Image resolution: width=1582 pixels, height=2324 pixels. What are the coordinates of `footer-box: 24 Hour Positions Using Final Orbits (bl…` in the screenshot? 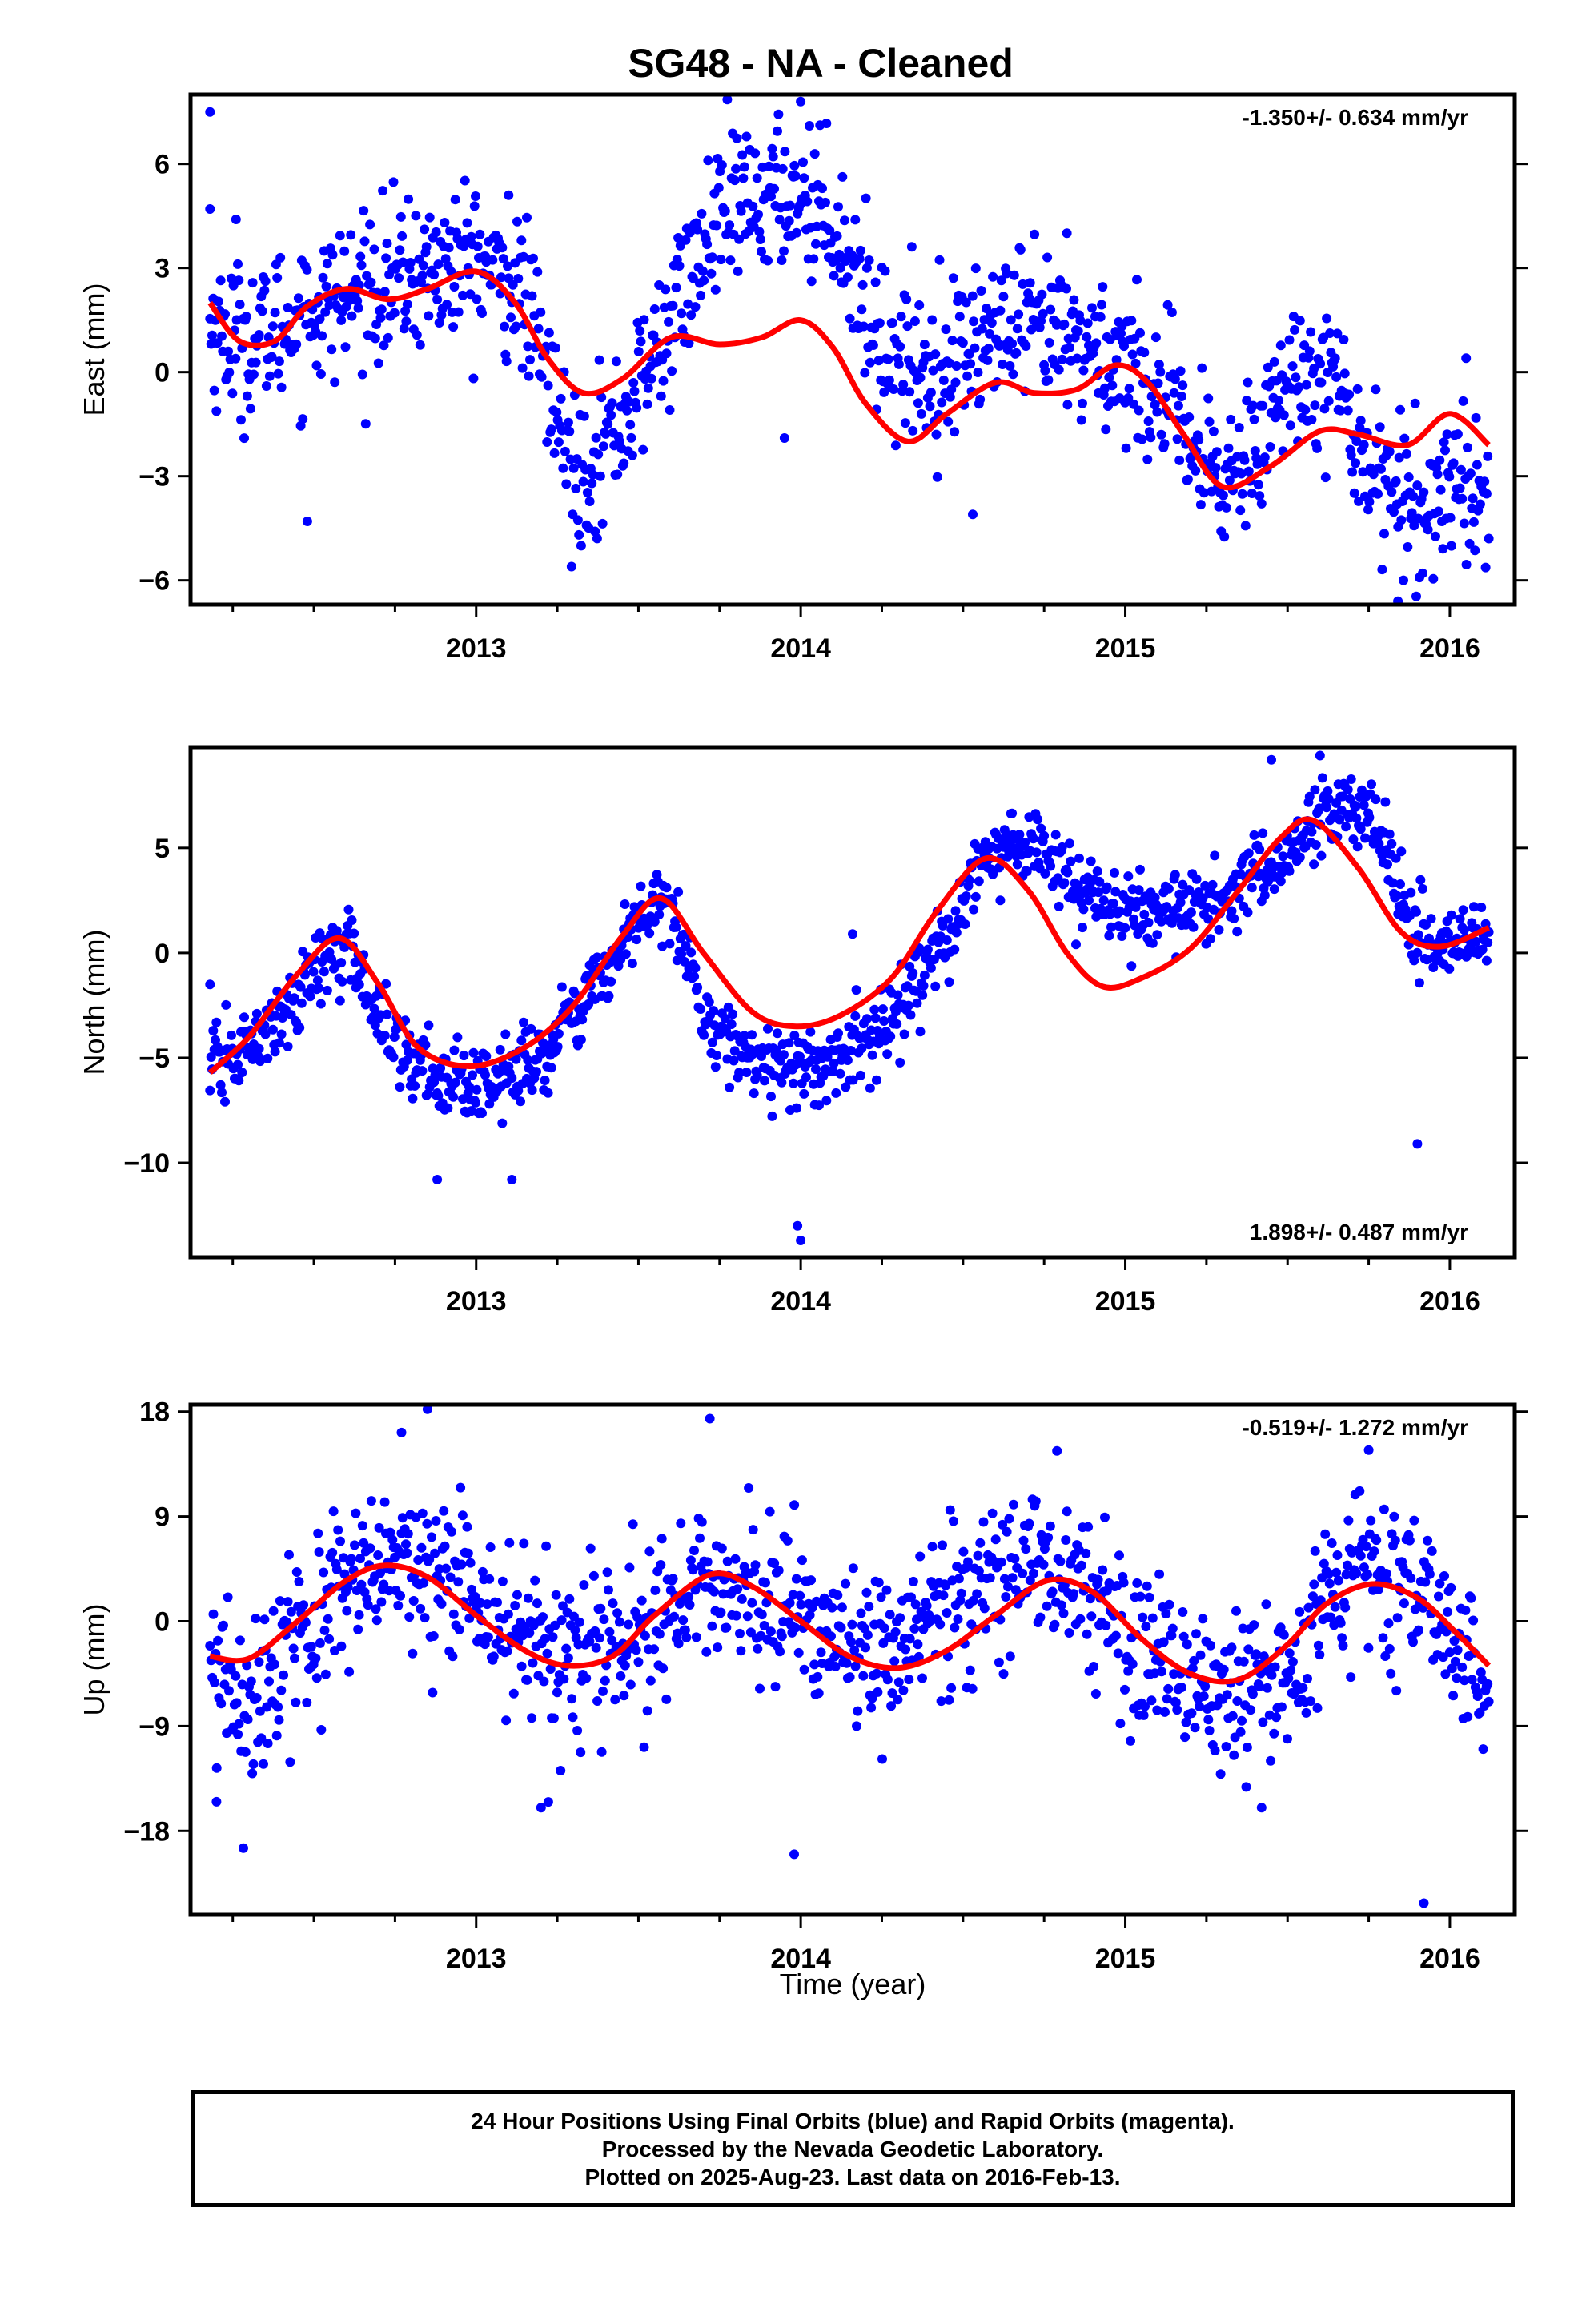 It's located at (853, 2148).